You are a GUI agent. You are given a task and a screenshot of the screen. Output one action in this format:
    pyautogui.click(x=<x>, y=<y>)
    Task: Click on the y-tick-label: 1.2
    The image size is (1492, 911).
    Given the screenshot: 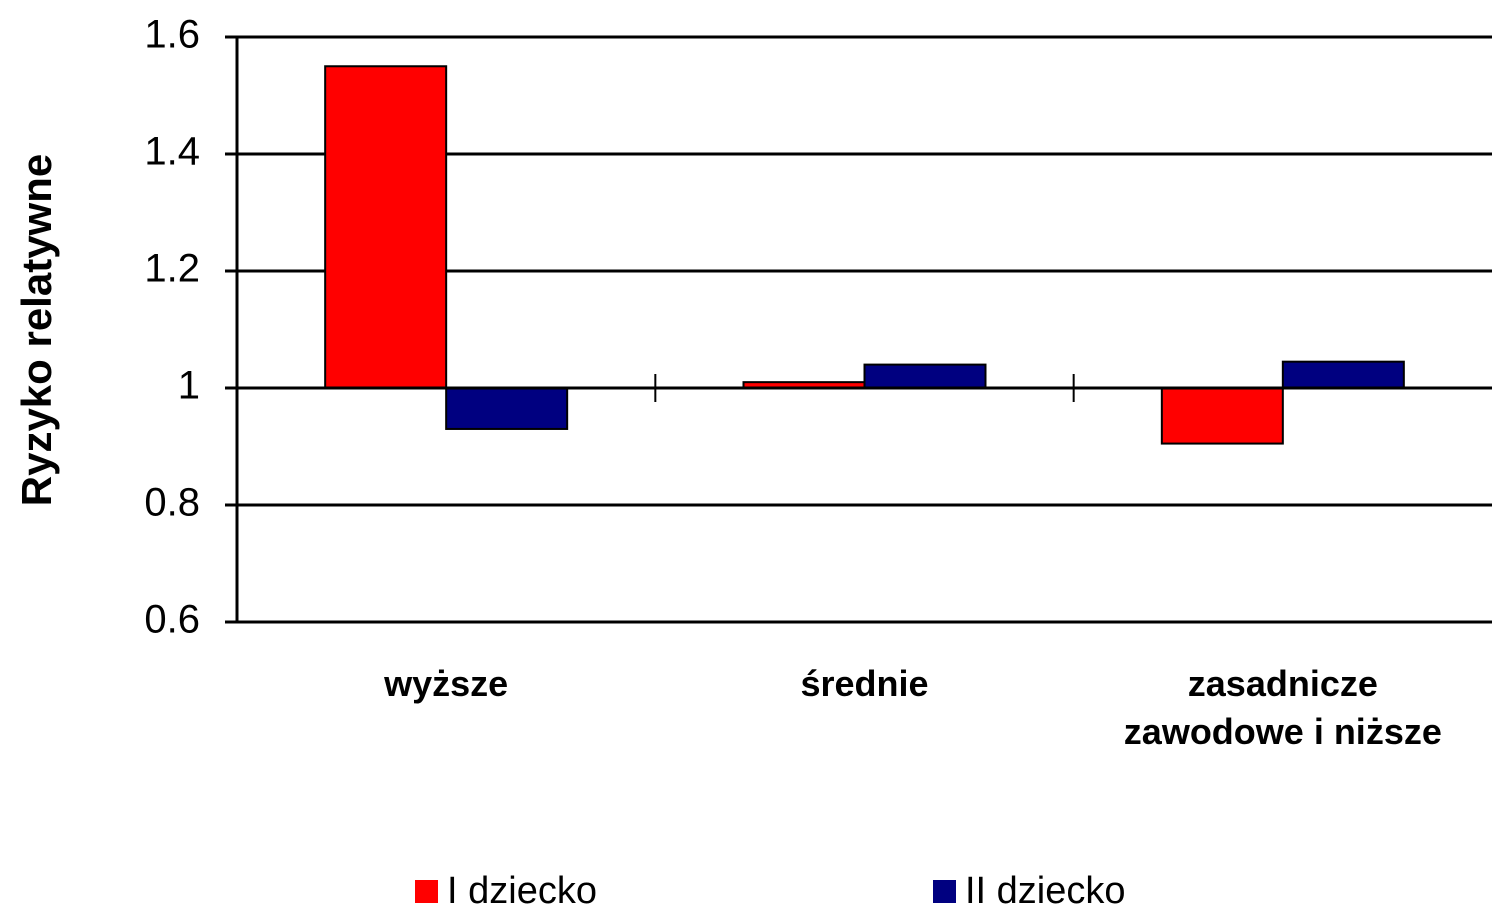 What is the action you would take?
    pyautogui.click(x=172, y=269)
    